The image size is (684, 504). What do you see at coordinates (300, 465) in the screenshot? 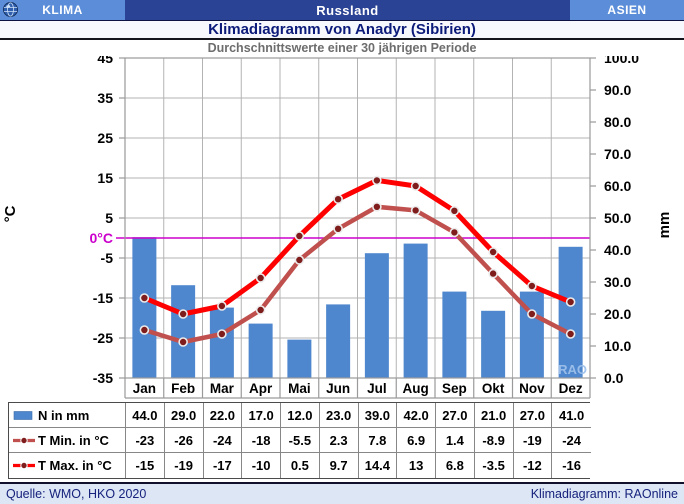
I see `value-cell: 0.5` at bounding box center [300, 465].